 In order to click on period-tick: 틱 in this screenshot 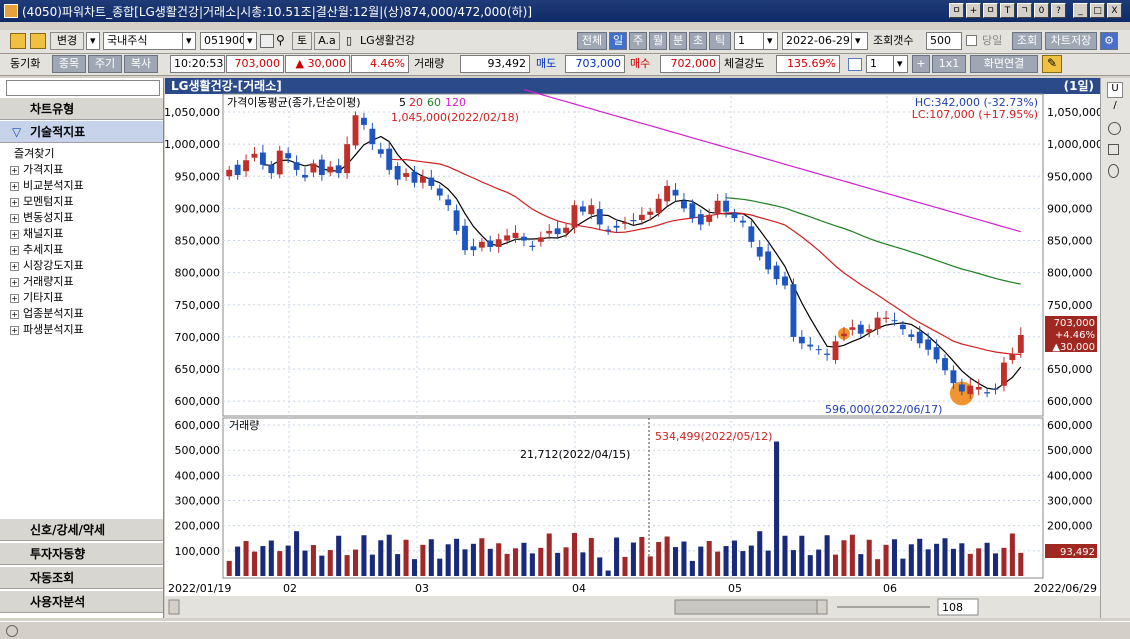, I will do `click(720, 41)`.